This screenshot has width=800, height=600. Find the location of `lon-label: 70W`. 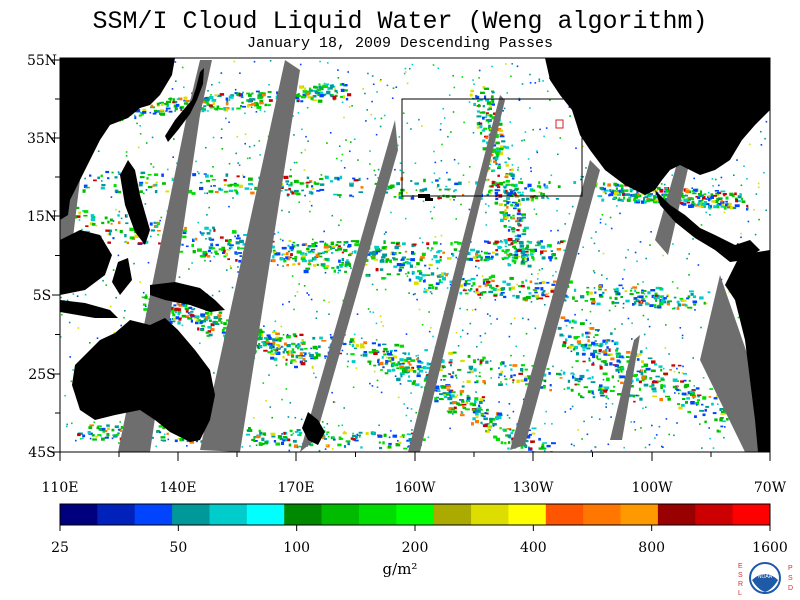

lon-label: 70W is located at coordinates (770, 488).